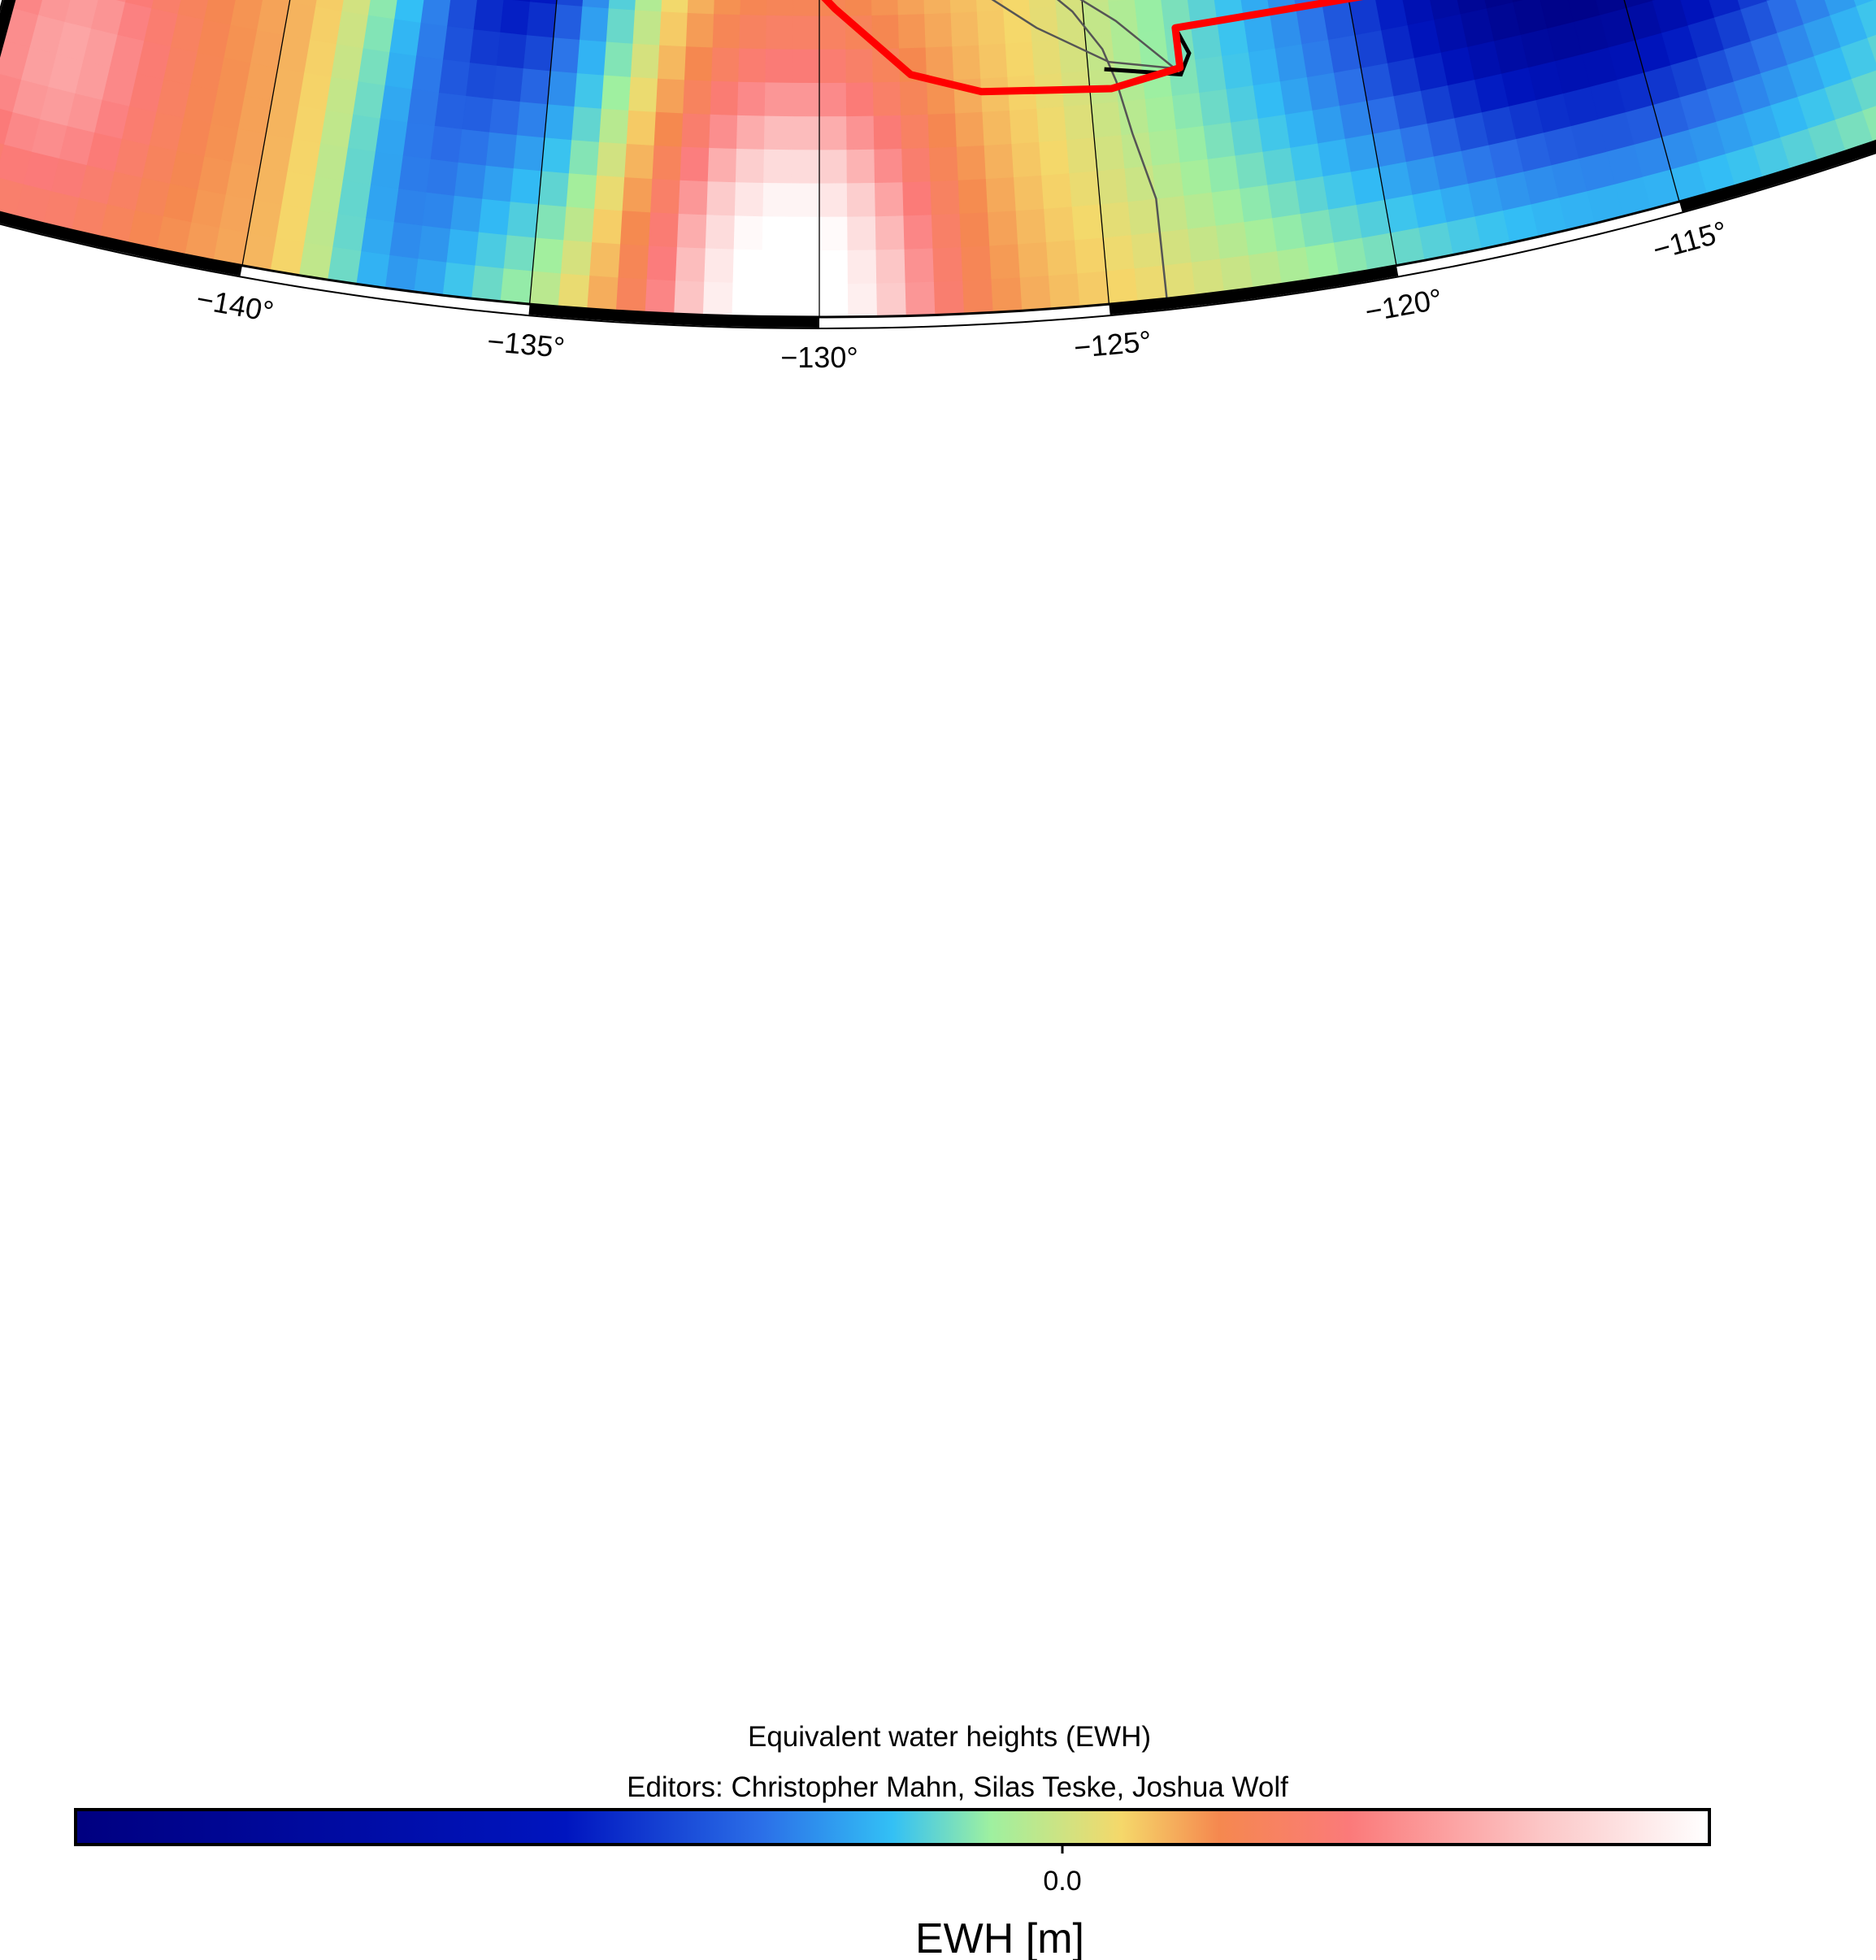  I want to click on lon-label-bottom: −120°, so click(1403, 305).